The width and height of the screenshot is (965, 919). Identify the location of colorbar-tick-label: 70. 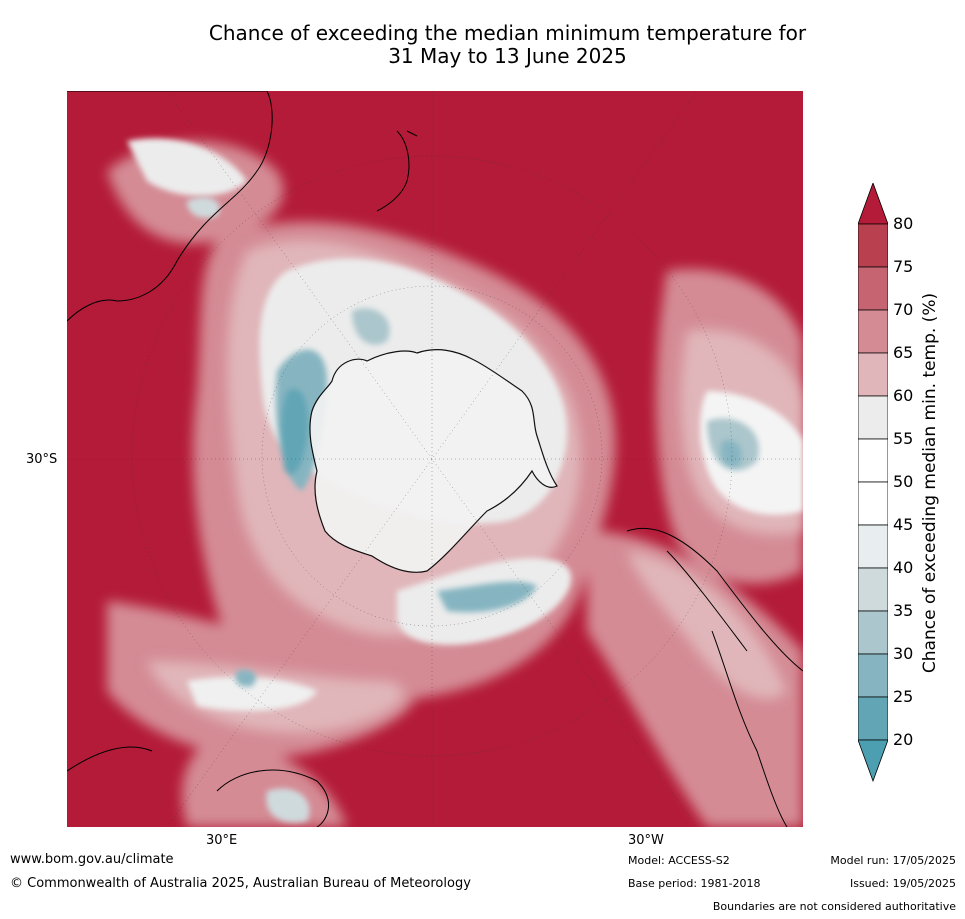
(903, 309).